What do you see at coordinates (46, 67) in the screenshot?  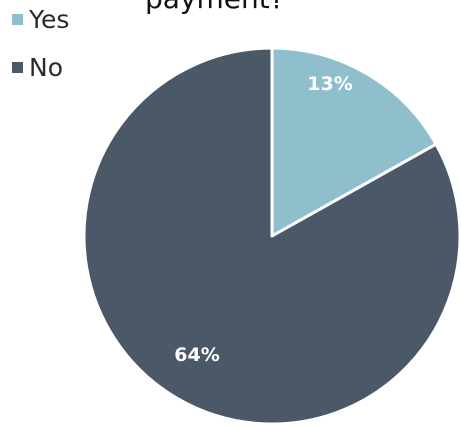 I see `legend-label-no: No` at bounding box center [46, 67].